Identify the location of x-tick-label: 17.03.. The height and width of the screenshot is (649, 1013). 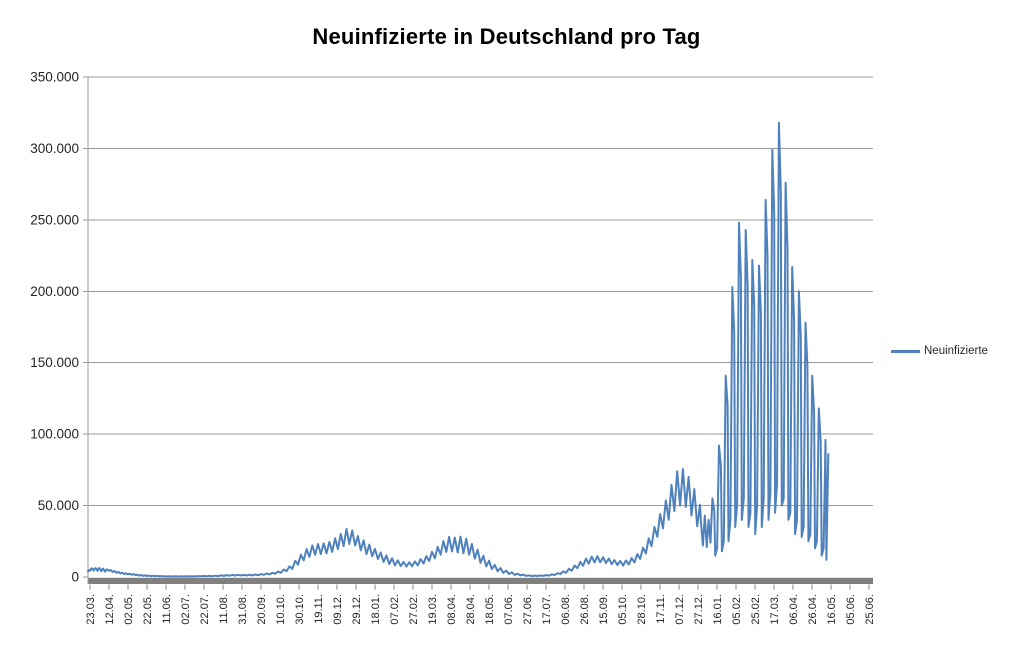
(775, 609).